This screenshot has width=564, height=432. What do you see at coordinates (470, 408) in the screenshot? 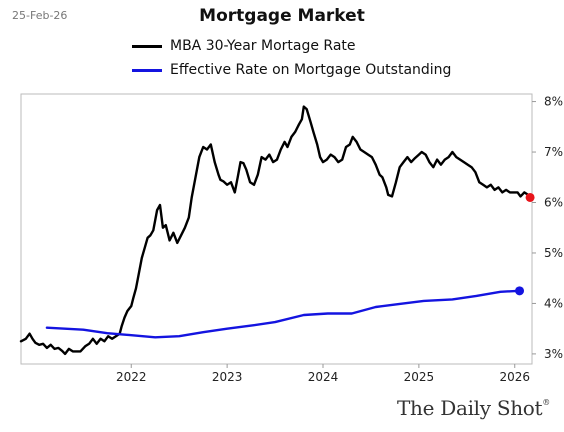
I see `brand-text: The Daily Shot` at bounding box center [470, 408].